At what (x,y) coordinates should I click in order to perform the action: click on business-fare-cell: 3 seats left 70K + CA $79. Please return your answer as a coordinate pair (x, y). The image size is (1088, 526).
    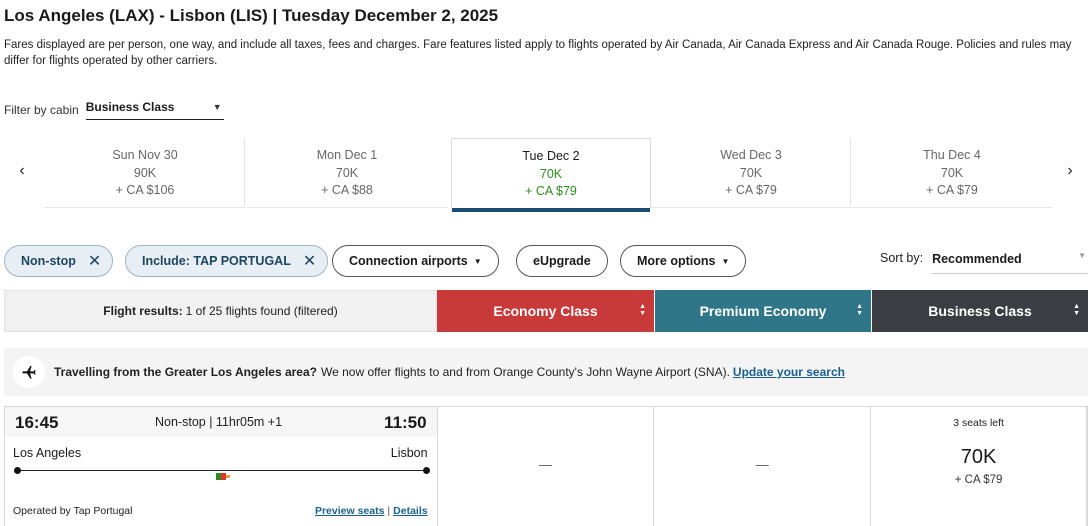
    Looking at the image, I should click on (979, 466).